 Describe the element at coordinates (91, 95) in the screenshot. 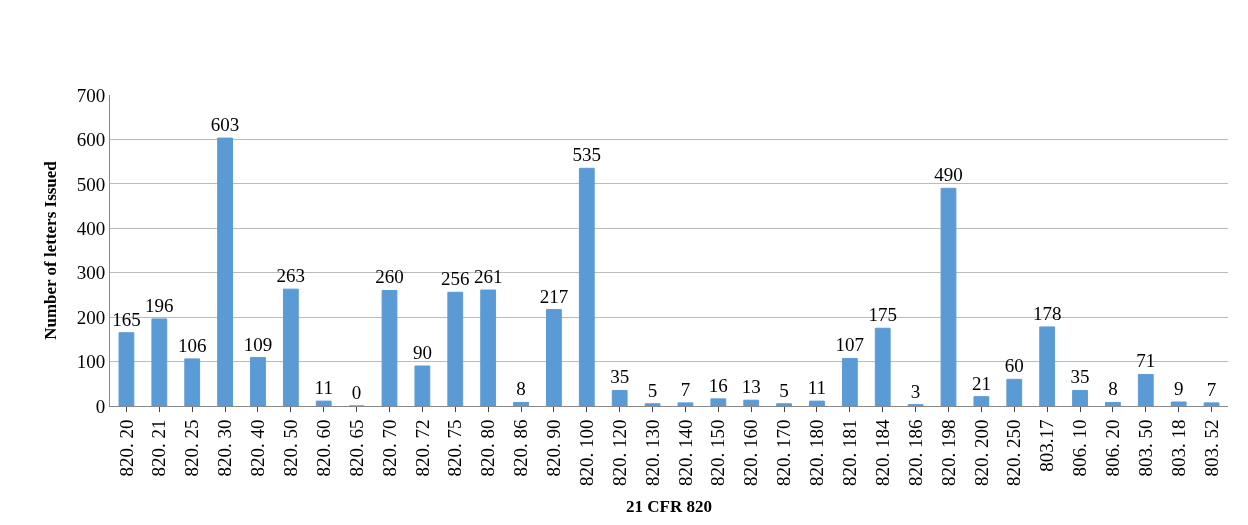

I see `y-tick-label: 700` at that location.